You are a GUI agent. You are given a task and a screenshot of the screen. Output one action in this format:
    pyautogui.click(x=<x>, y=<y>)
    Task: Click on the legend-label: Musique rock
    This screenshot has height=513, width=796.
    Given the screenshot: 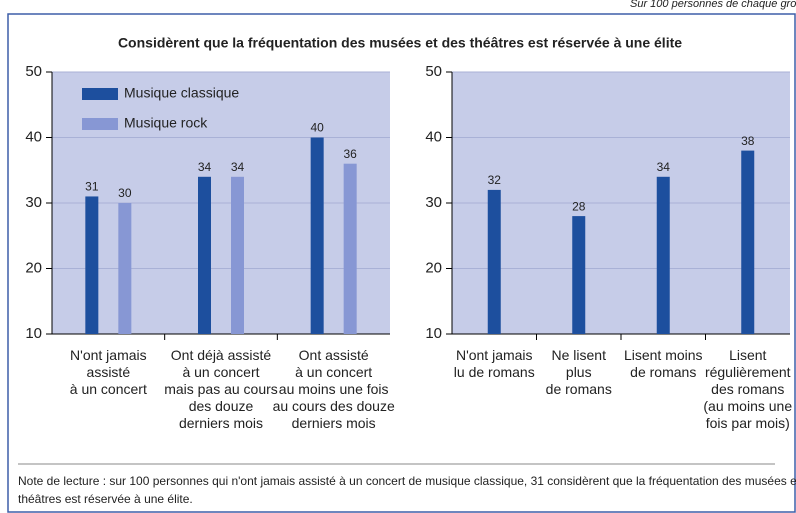 What is the action you would take?
    pyautogui.click(x=166, y=123)
    